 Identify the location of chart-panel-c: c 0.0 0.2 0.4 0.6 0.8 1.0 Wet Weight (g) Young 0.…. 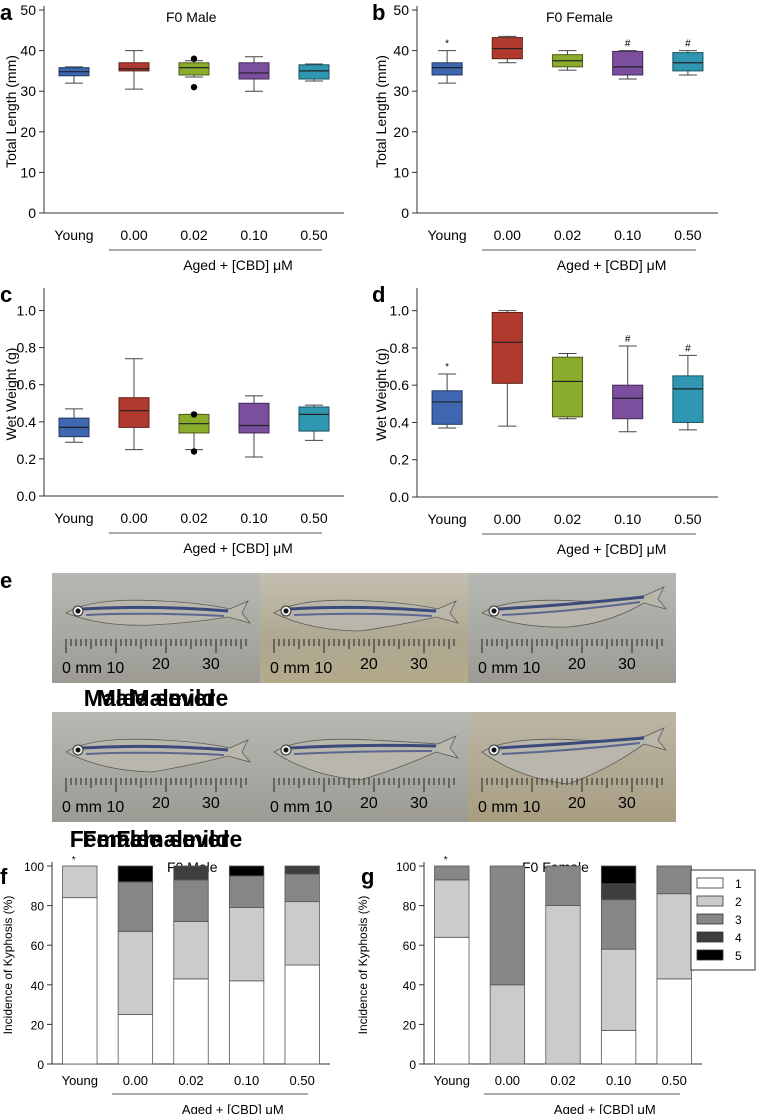
(172, 419).